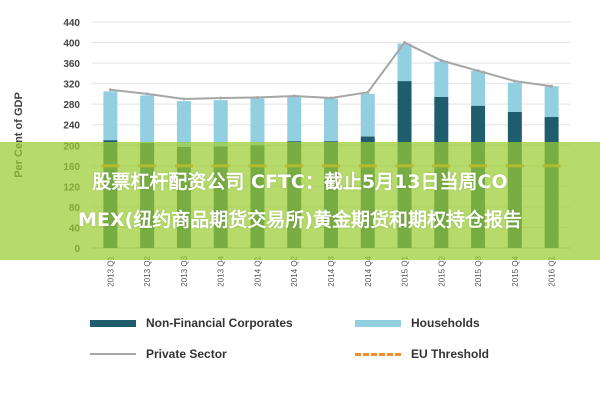 The image size is (600, 400). I want to click on y-tick-label: 280, so click(71, 105).